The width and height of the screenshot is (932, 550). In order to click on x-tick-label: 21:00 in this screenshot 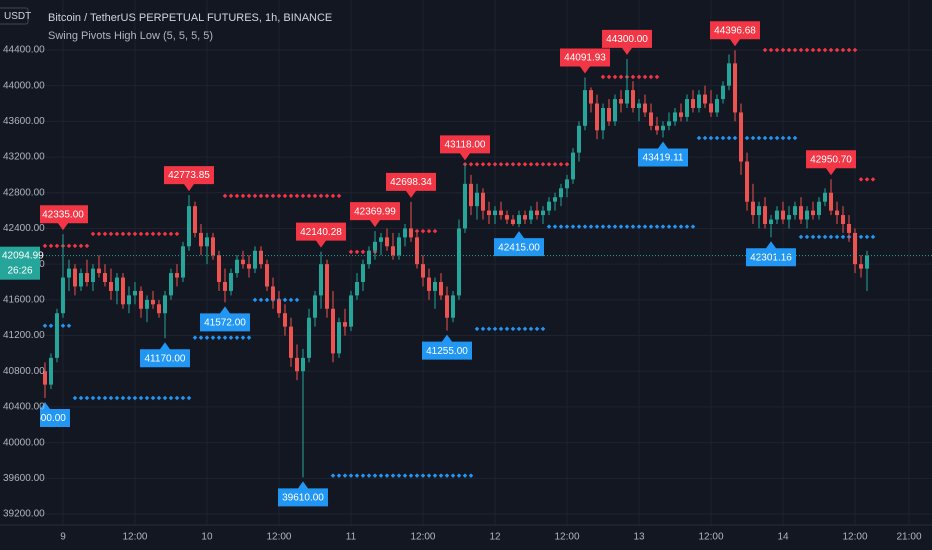, I will do `click(909, 537)`.